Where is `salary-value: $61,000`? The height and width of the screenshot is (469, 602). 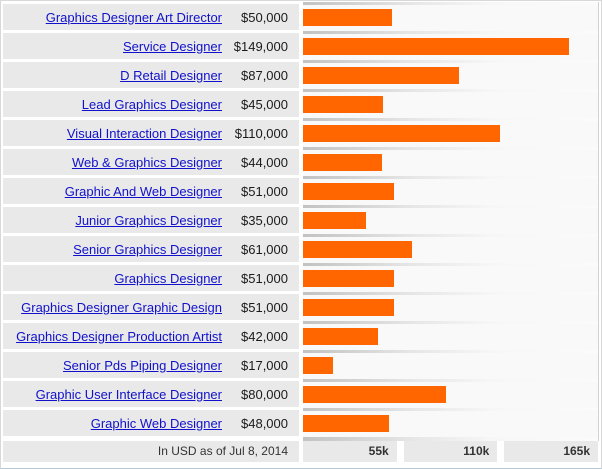 salary-value: $61,000 is located at coordinates (264, 249).